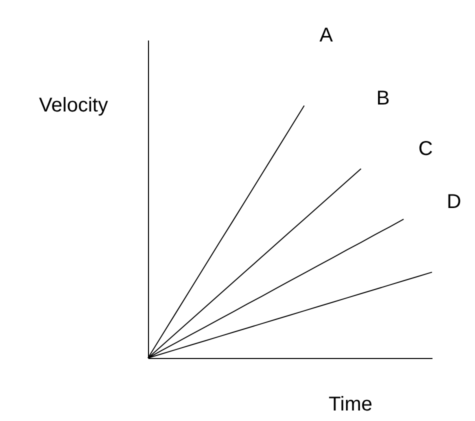 This screenshot has height=421, width=475. Describe the element at coordinates (73, 105) in the screenshot. I see `y-axis-title: Velocity` at that location.